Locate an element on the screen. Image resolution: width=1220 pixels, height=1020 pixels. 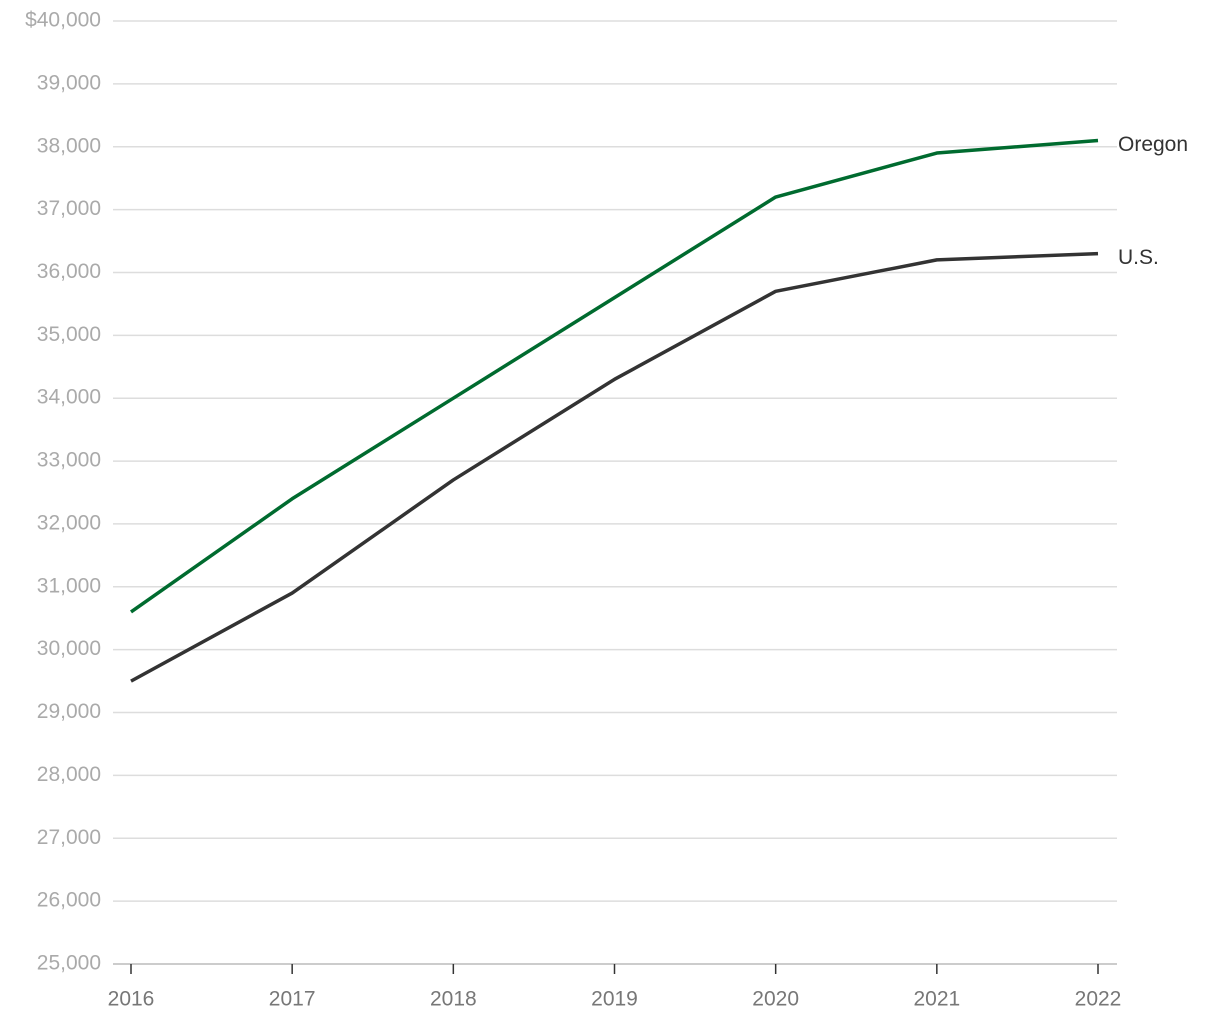
y-tick-label: 32,000 is located at coordinates (69, 522).